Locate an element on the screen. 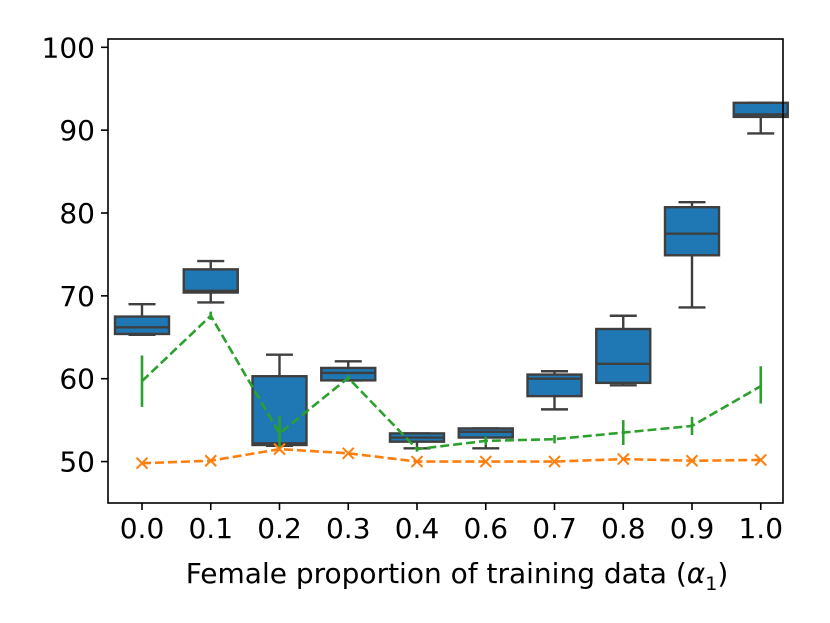  x-tick-label: 0.8 is located at coordinates (623, 528).